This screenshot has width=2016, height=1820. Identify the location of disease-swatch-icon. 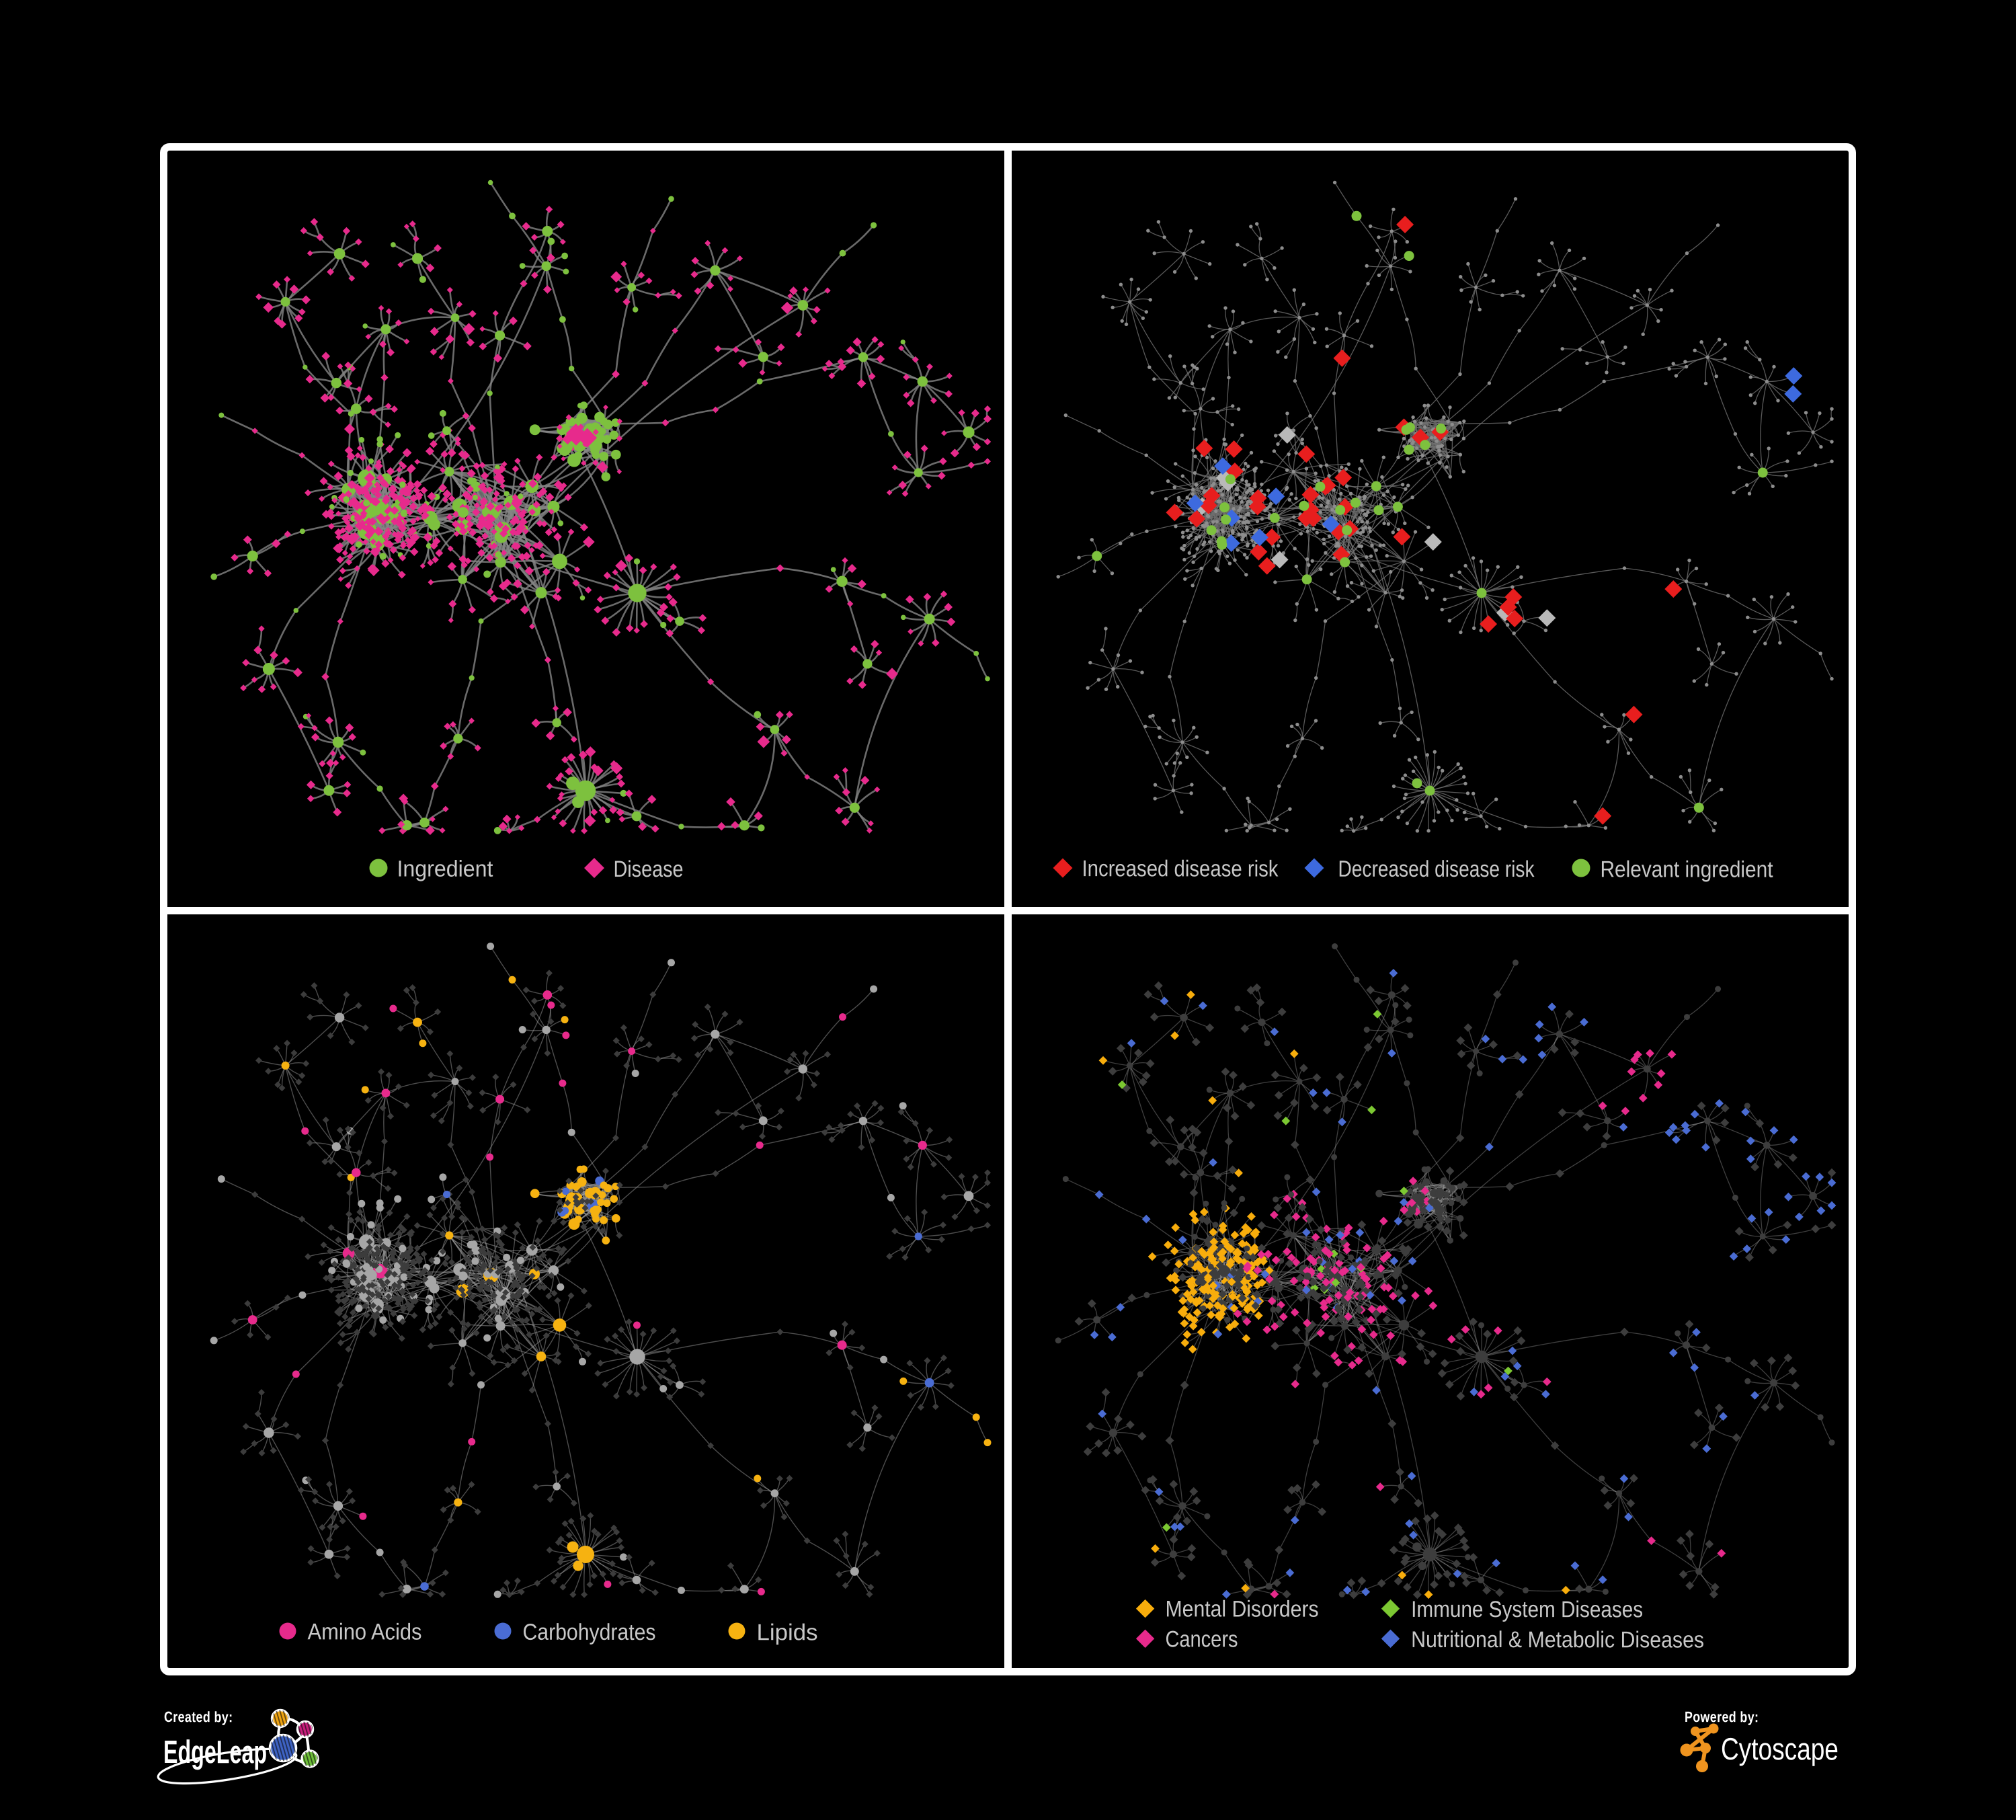
(594, 868).